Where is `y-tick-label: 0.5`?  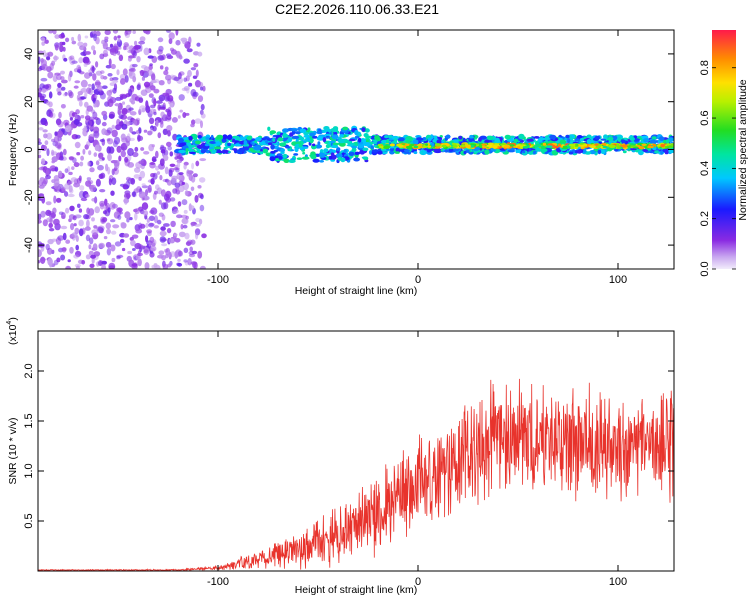
y-tick-label: 0.5 is located at coordinates (29, 520).